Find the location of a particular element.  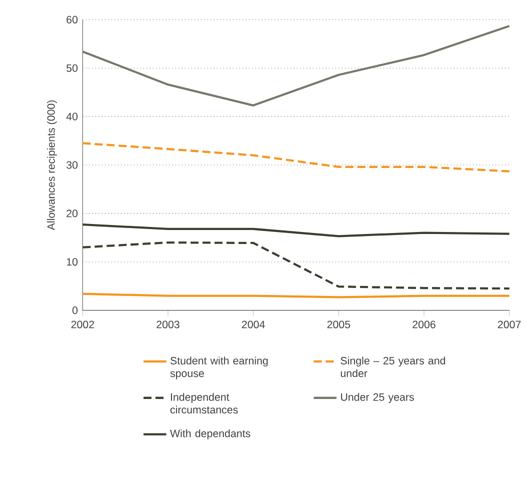

y-tick-label: 40 is located at coordinates (72, 116).